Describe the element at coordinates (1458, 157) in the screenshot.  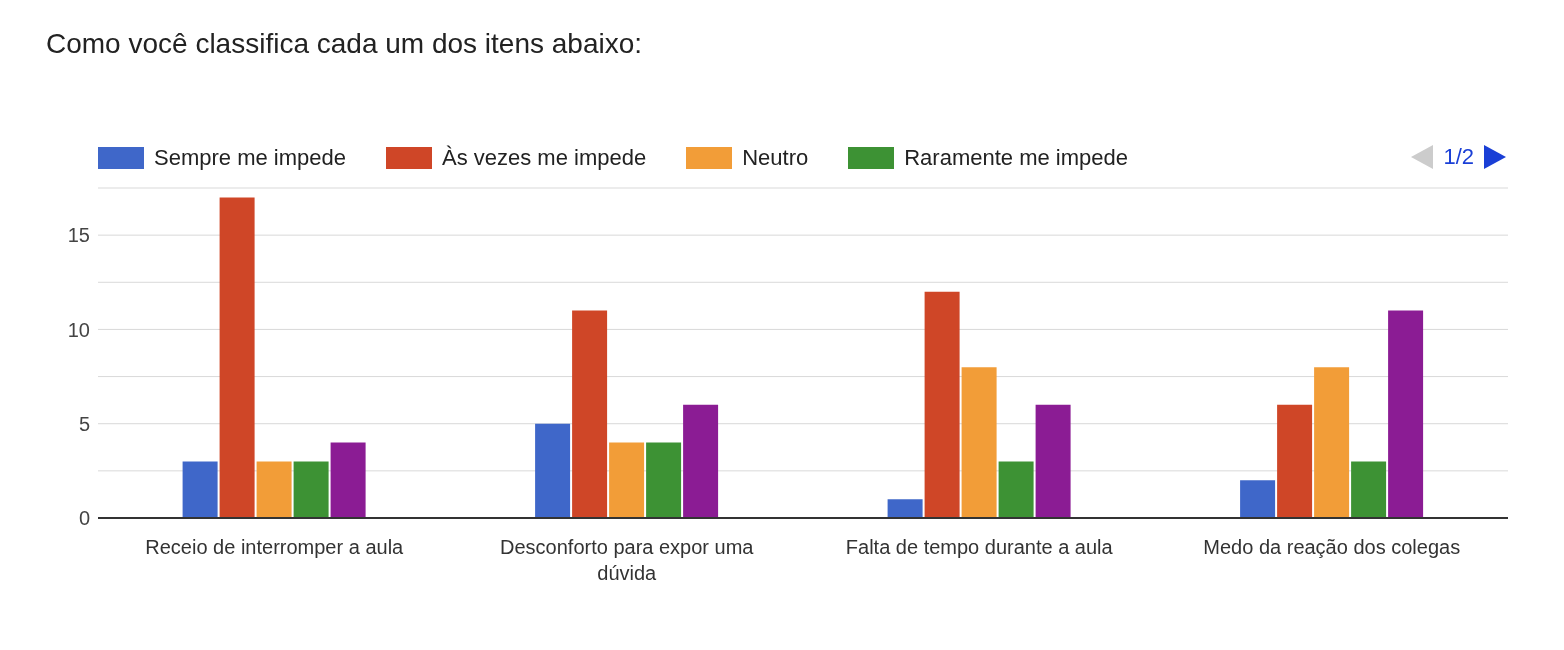
I see `text: 1/2` at that location.